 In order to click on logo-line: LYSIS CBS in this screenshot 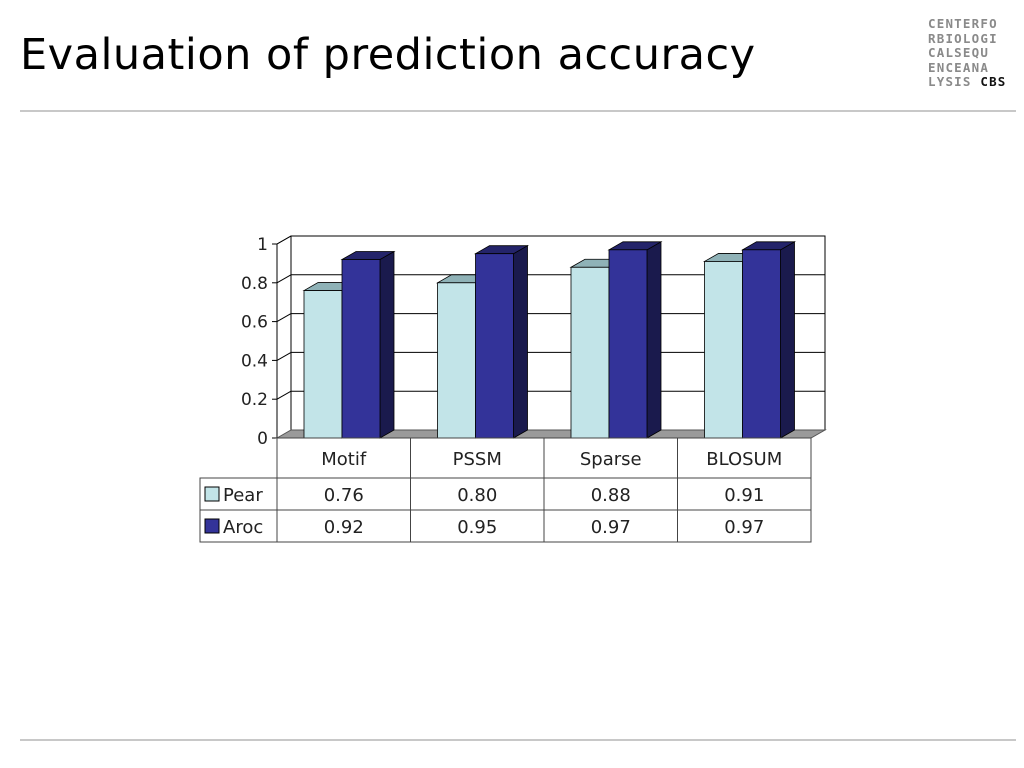, I will do `click(967, 82)`.